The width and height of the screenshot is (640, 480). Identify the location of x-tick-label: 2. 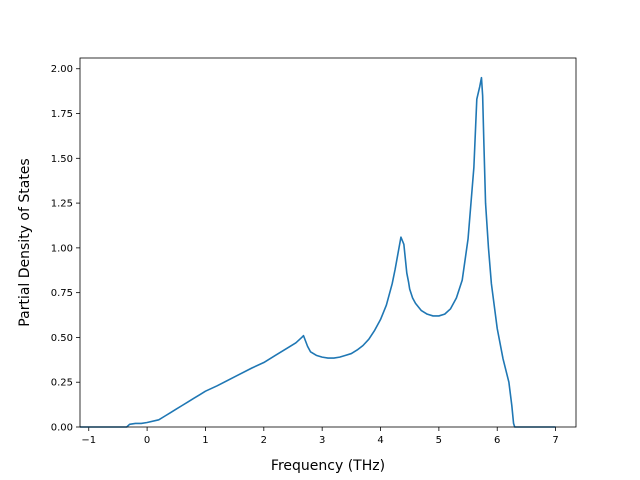
(264, 440).